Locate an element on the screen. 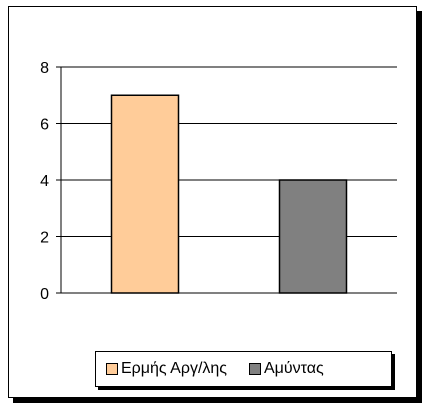 The width and height of the screenshot is (432, 407). legend-entry-amyntas: Αμύντας is located at coordinates (286, 369).